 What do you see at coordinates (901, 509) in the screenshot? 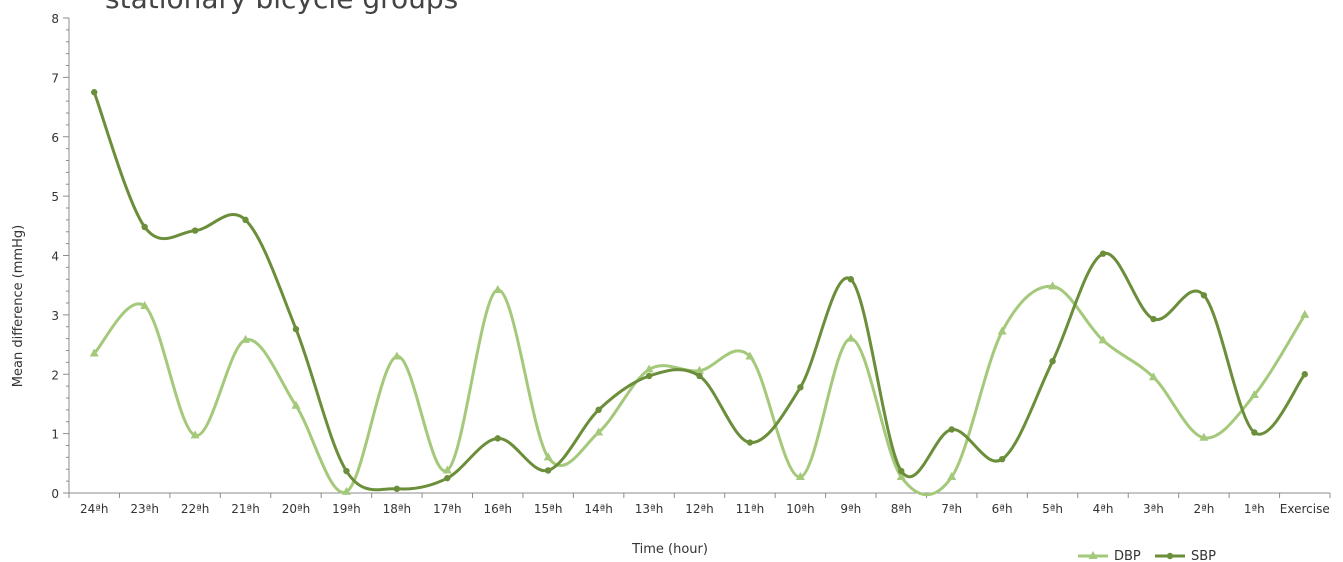
I see `x-tick-label: 8ªh` at bounding box center [901, 509].